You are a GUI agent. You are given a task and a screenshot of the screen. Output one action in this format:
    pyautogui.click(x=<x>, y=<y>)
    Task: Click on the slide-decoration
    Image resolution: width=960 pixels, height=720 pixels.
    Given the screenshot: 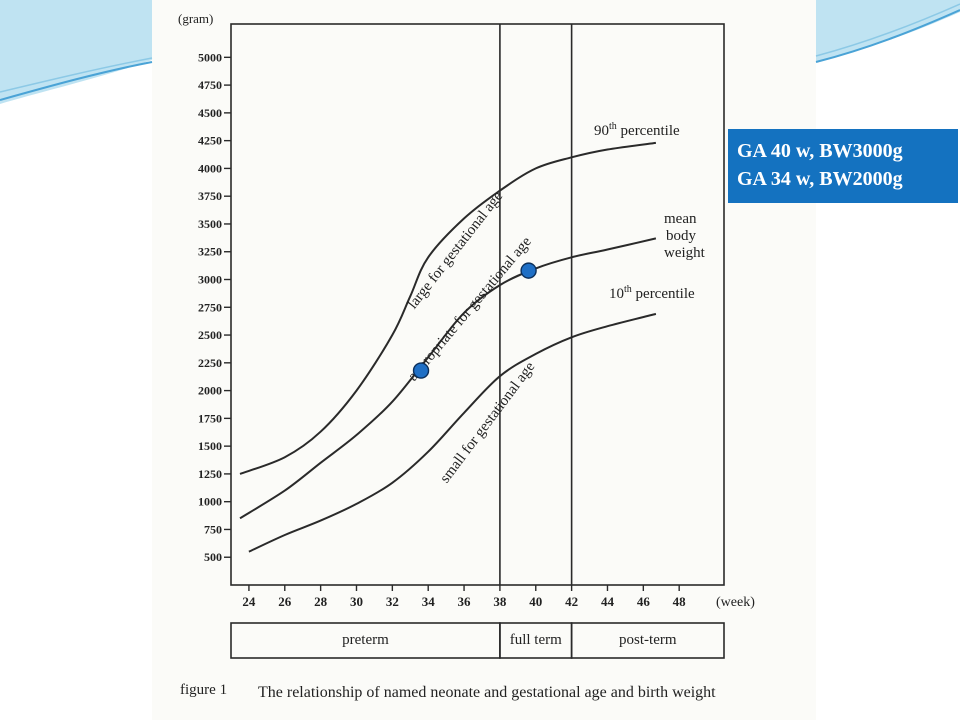 What is the action you would take?
    pyautogui.click(x=480, y=52)
    